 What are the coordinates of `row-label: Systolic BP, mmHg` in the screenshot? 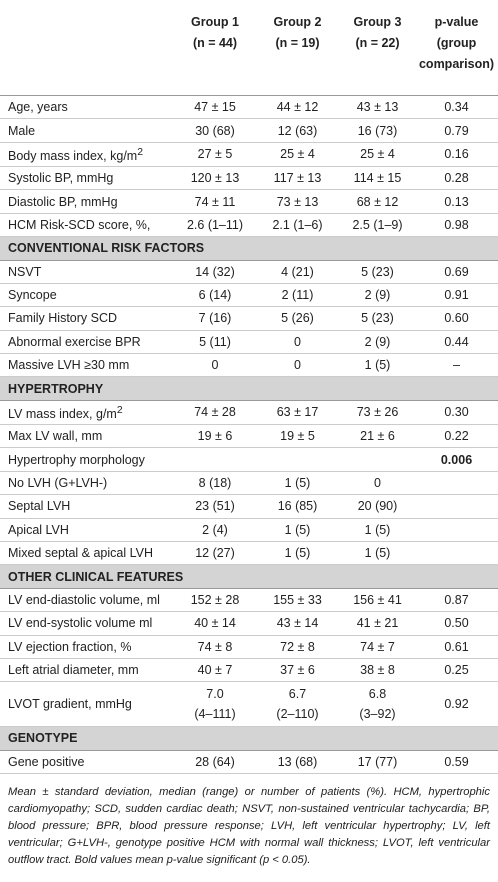 It's located at (87, 178).